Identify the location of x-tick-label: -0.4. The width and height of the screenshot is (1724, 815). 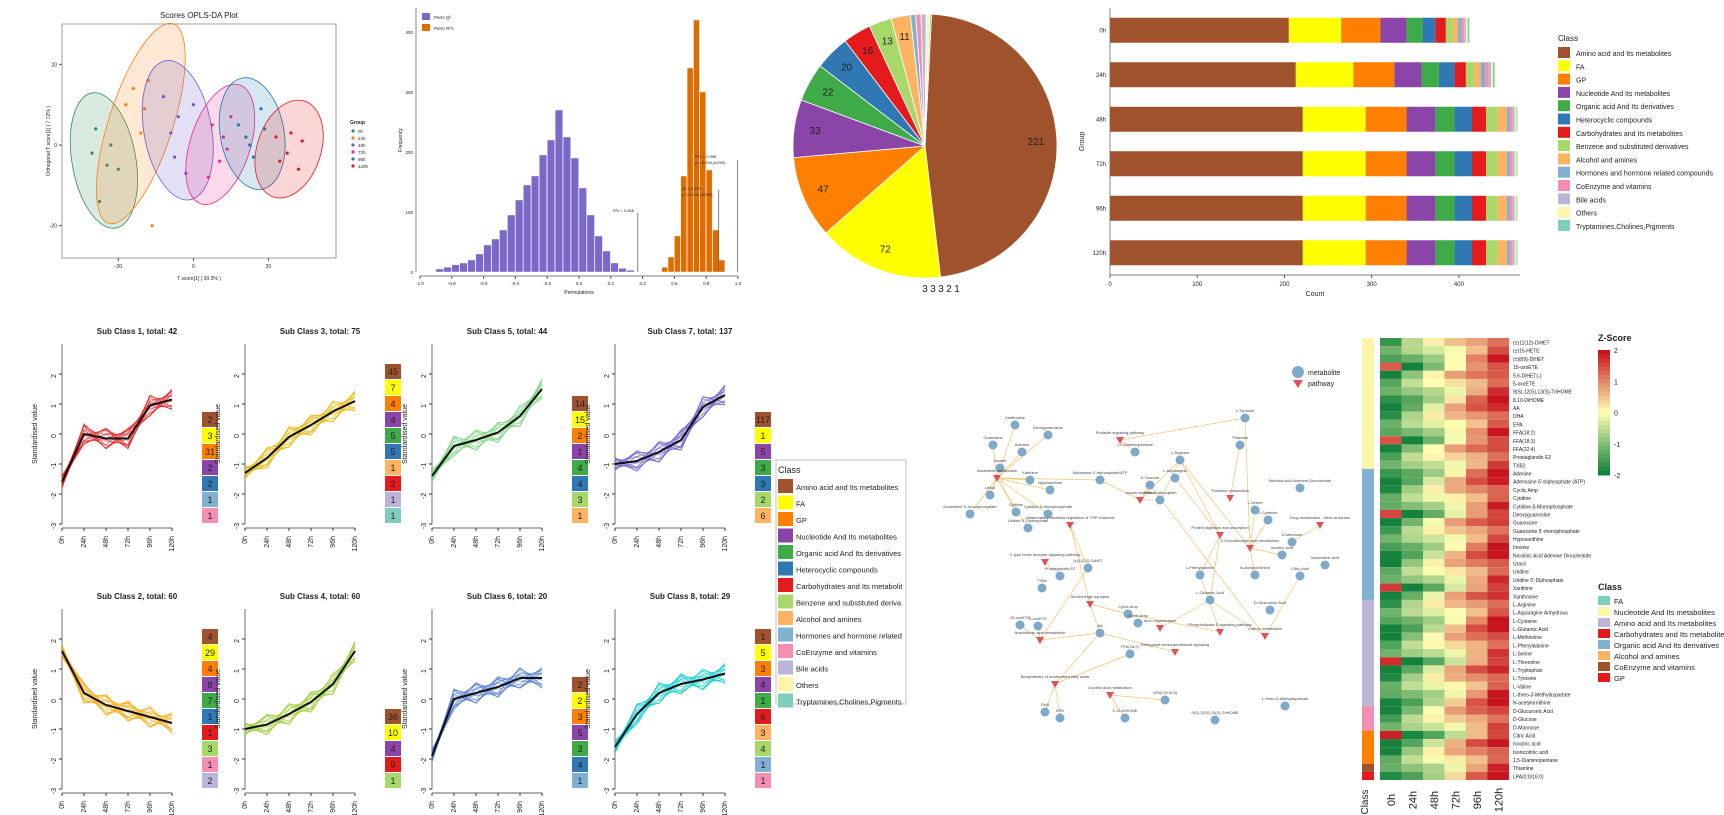
(516, 283).